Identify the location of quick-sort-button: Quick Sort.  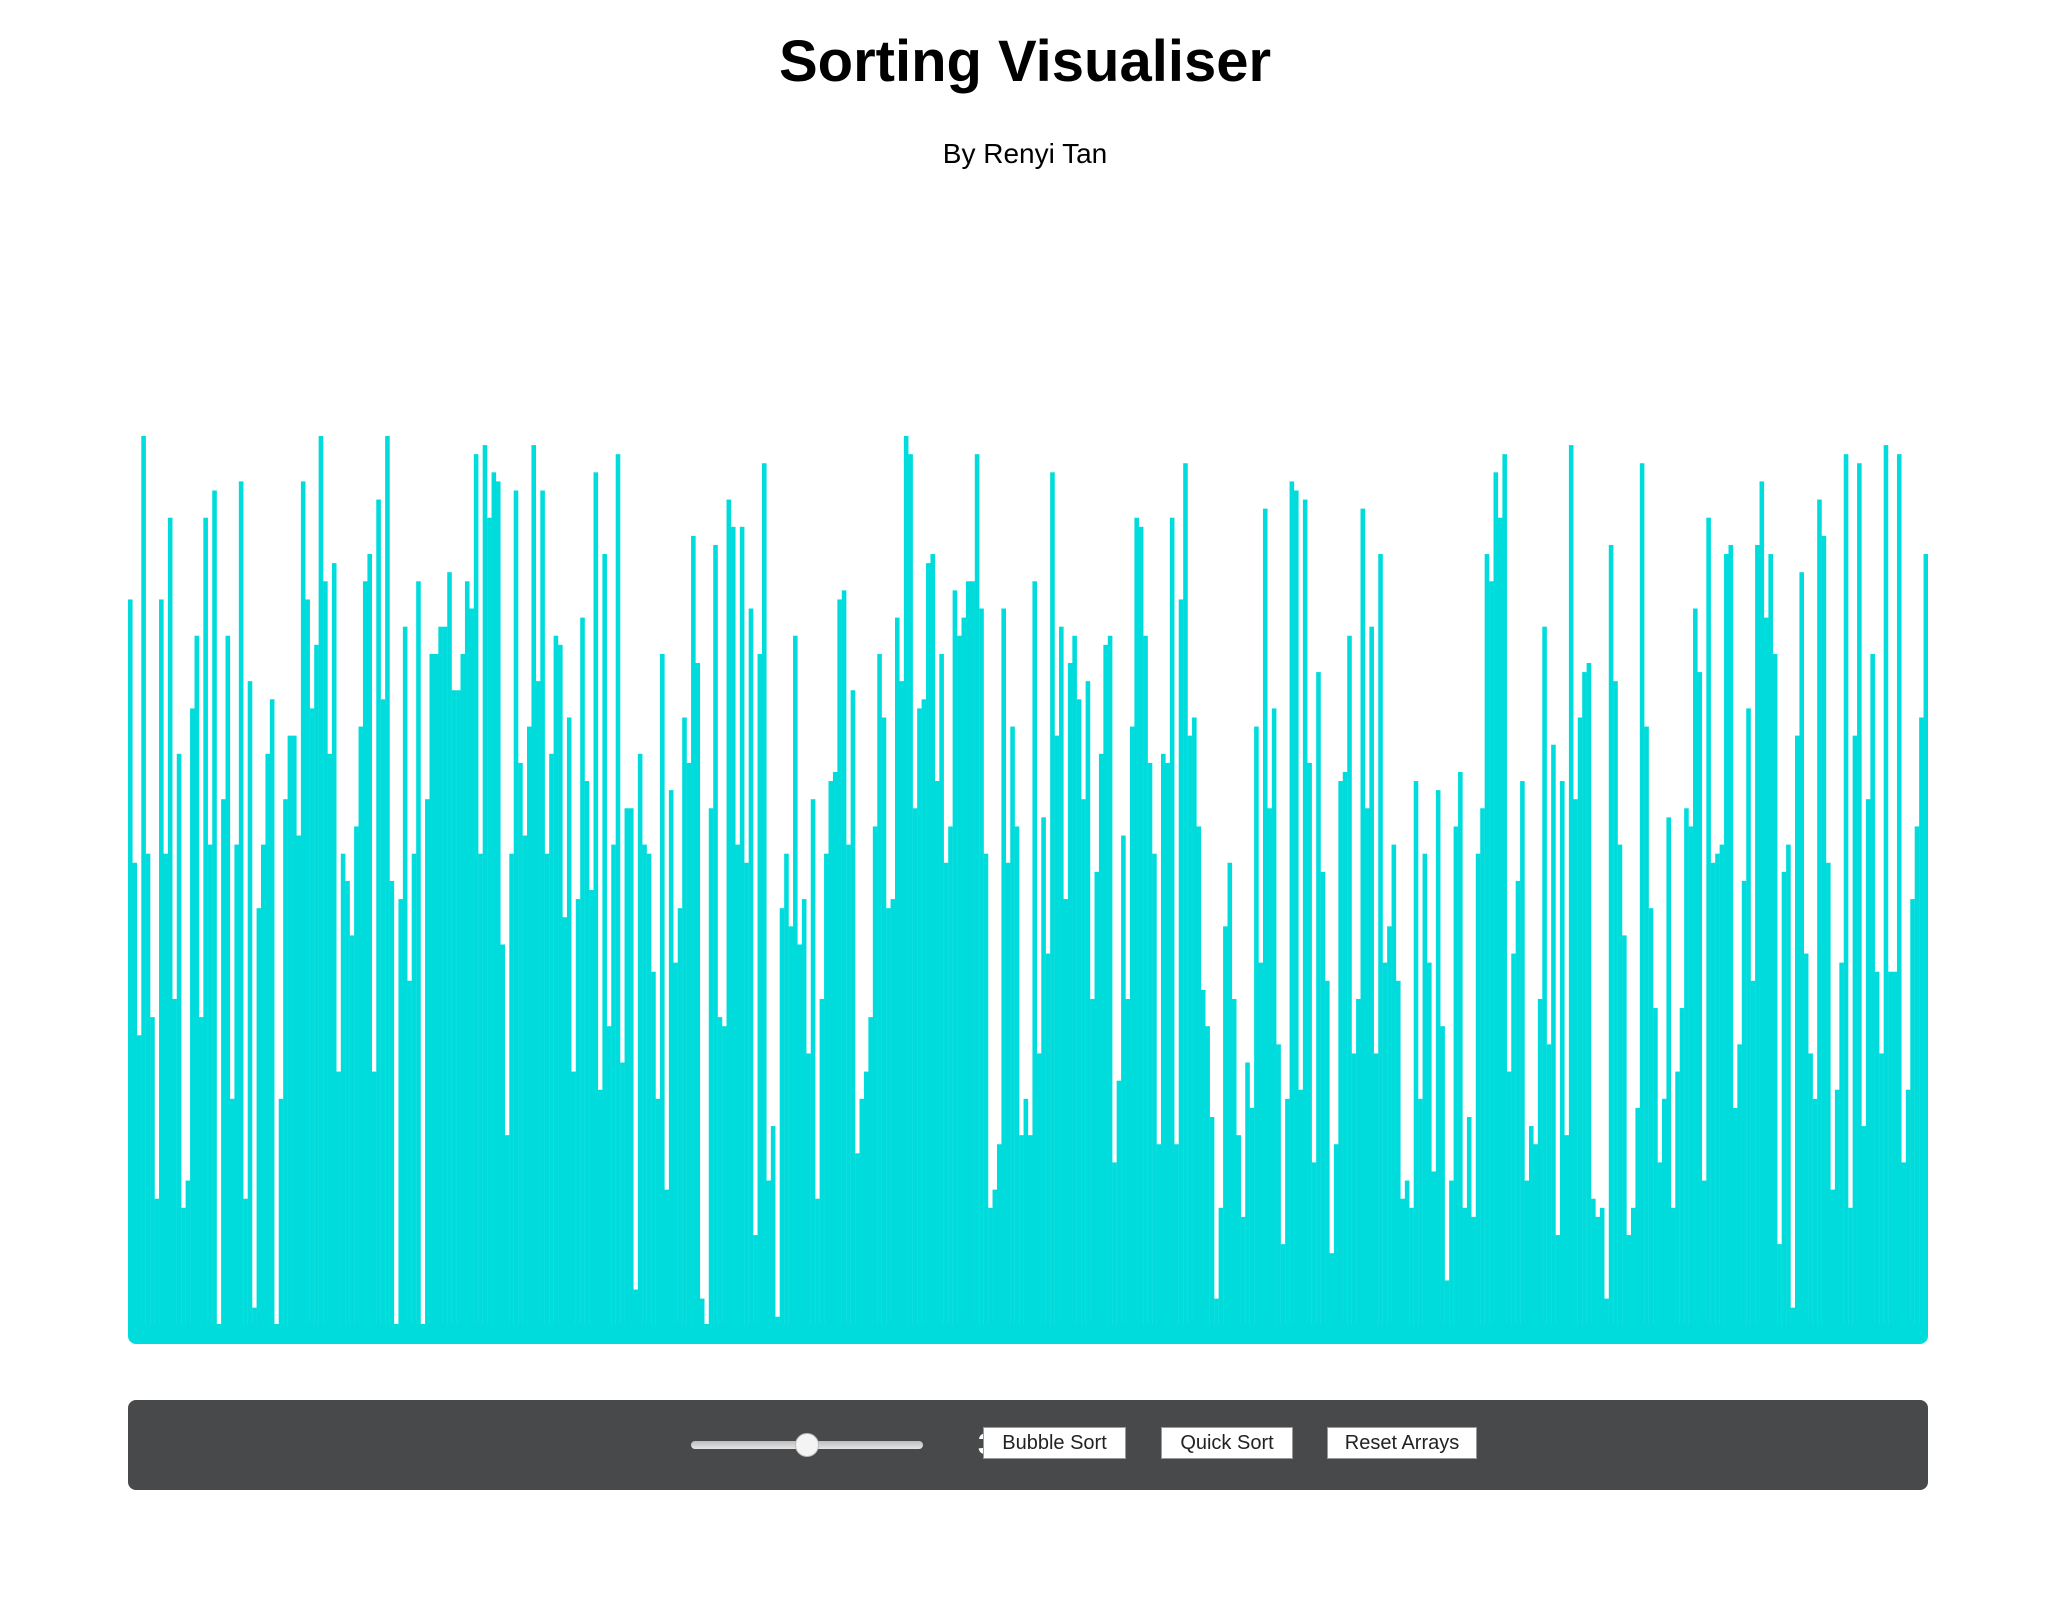
(1227, 1443).